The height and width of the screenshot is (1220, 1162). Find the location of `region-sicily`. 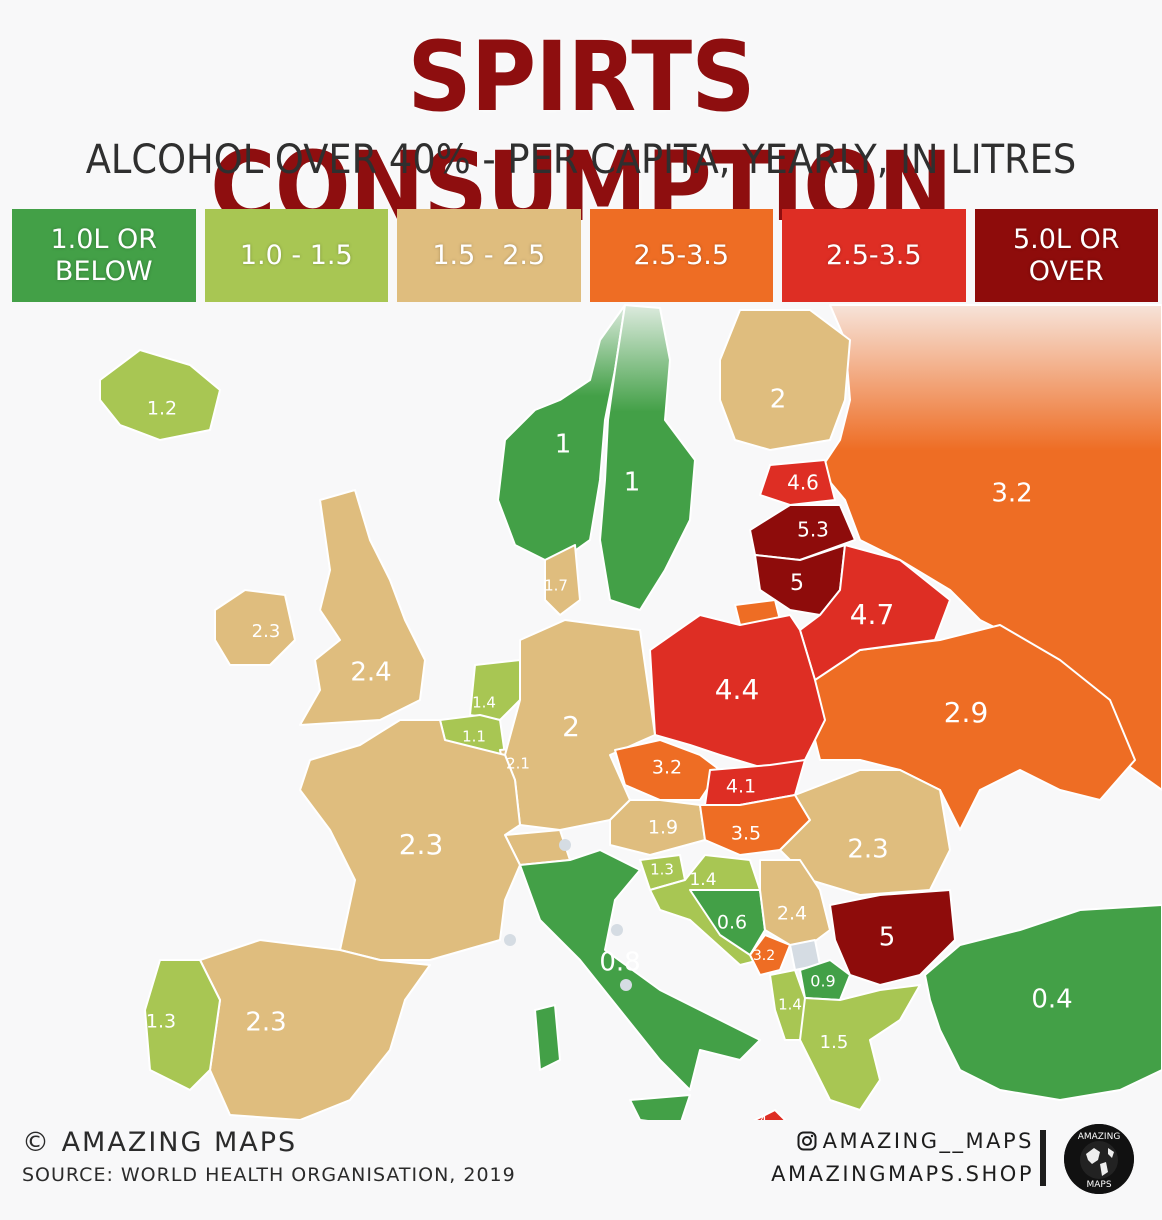

region-sicily is located at coordinates (660, 1107).